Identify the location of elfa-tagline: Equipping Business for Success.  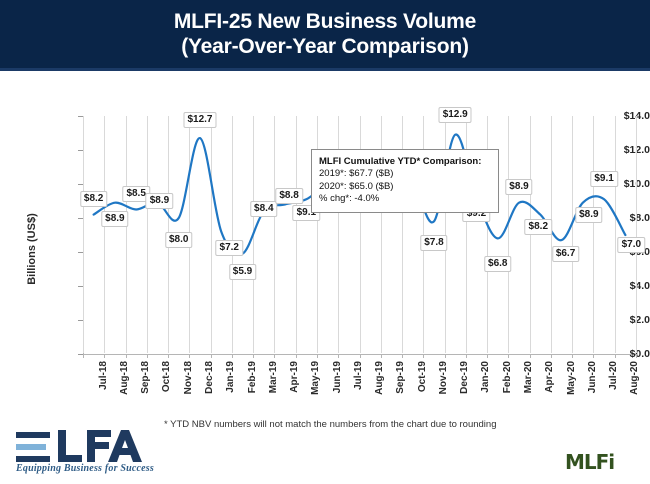
(85, 468).